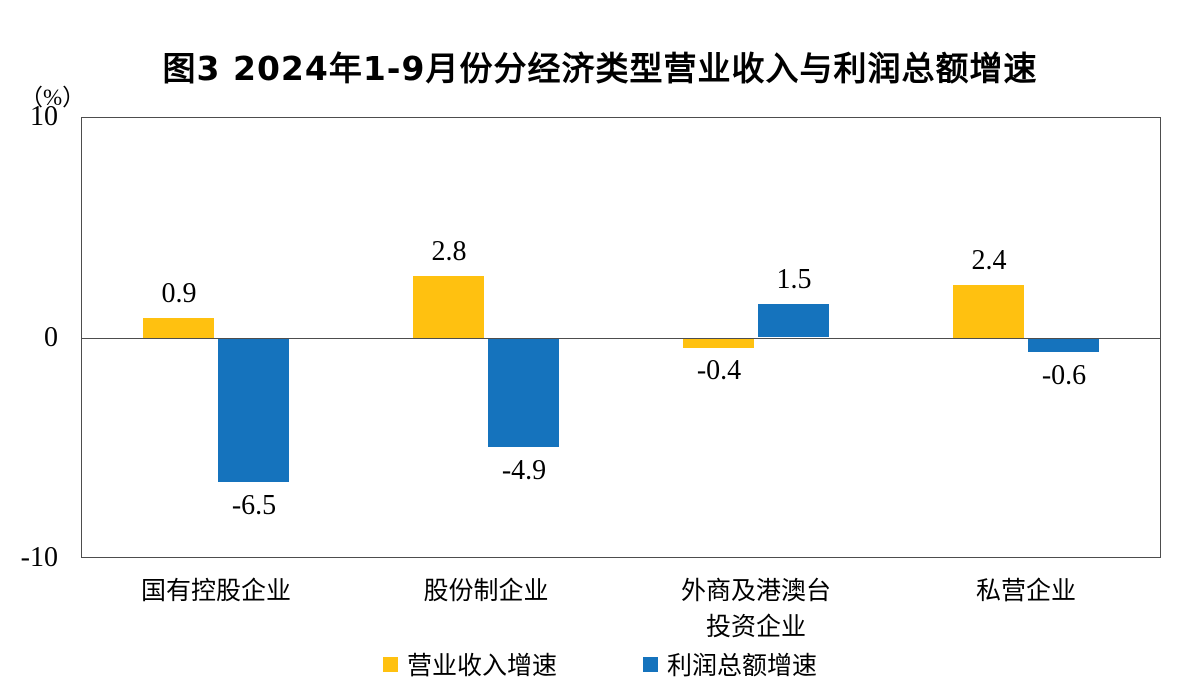  What do you see at coordinates (650, 664) in the screenshot?
I see `legend-swatch-profit` at bounding box center [650, 664].